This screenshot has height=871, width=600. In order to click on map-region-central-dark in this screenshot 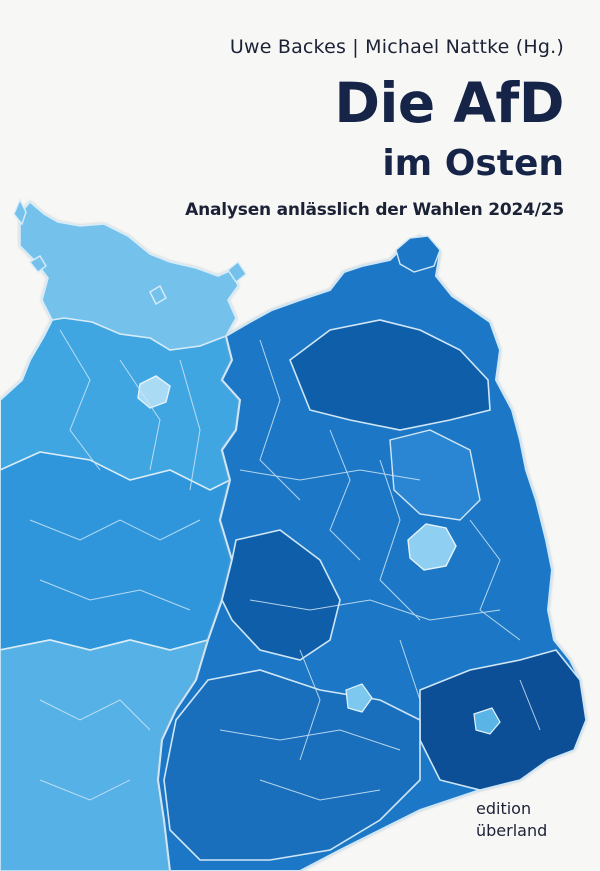, I will do `click(281, 595)`.